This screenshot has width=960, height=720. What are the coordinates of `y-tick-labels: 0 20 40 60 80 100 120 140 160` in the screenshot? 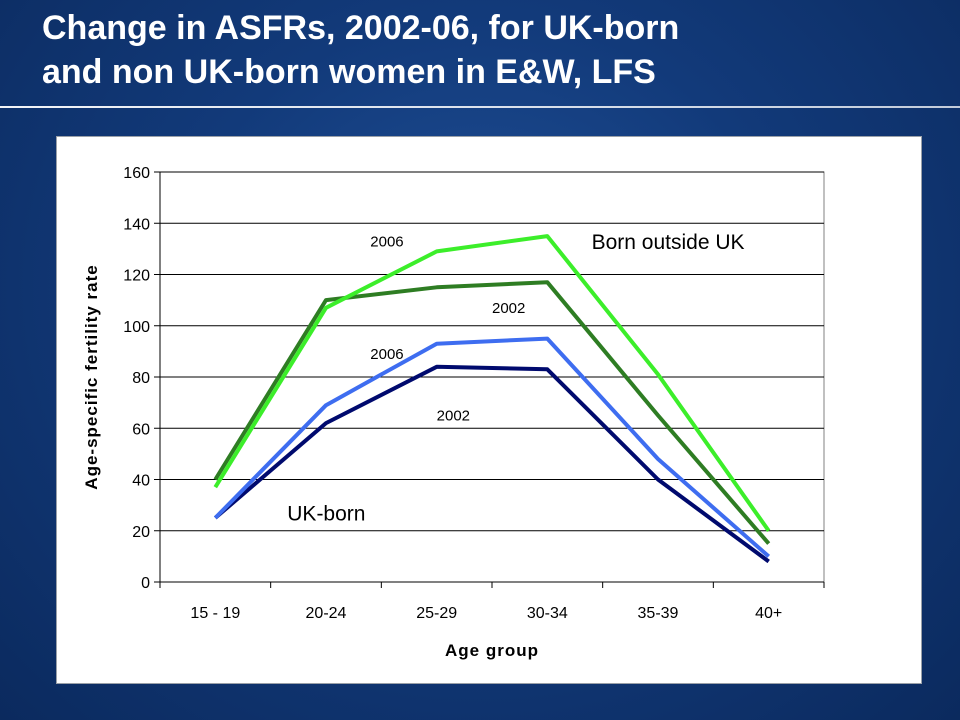 It's located at (136, 378).